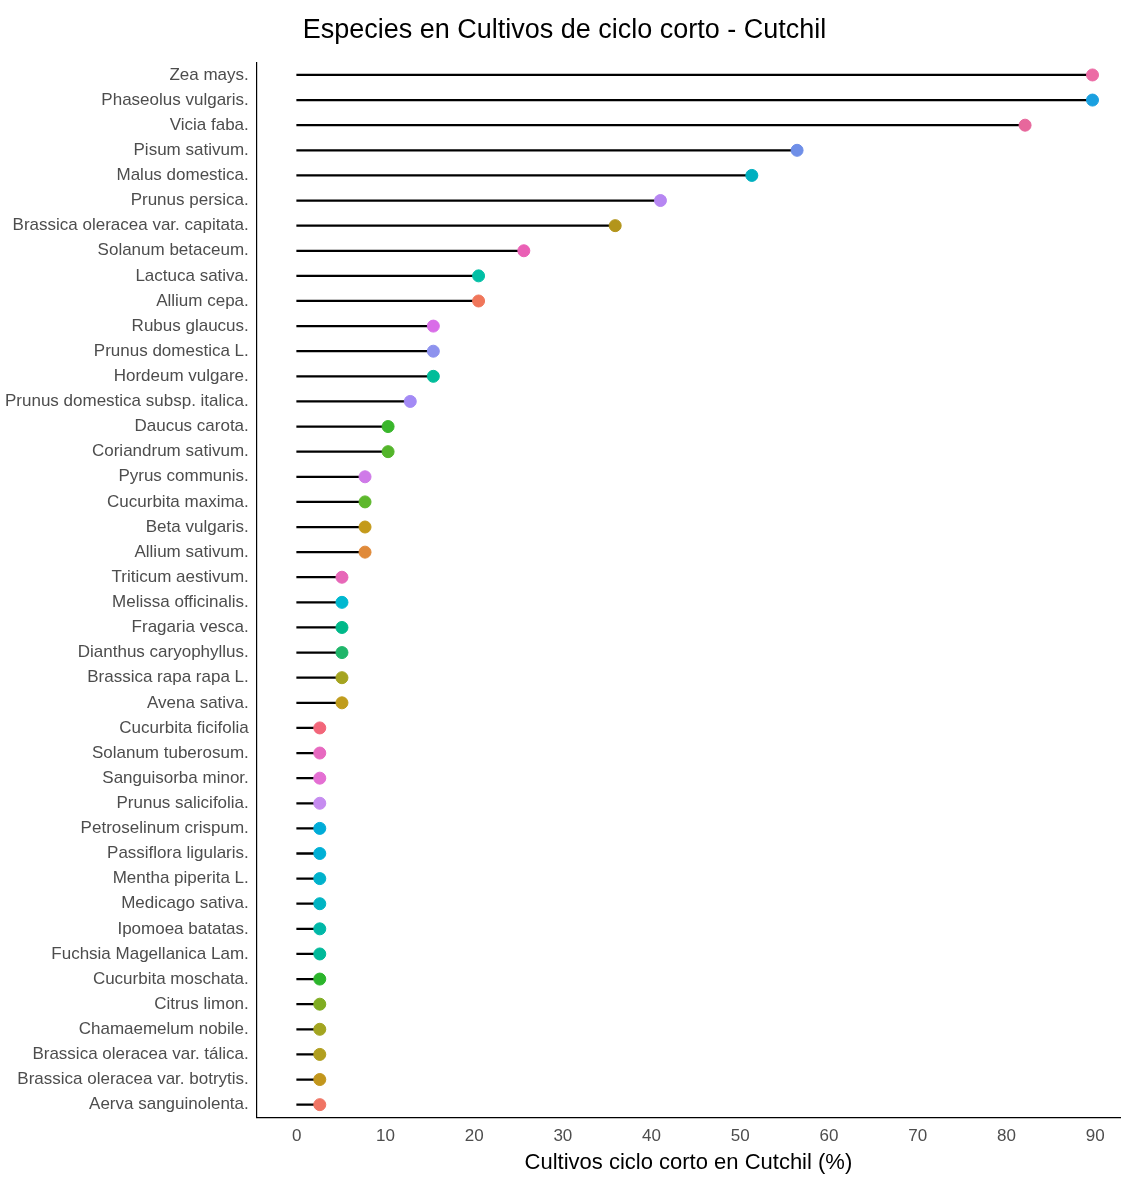  I want to click on y-tick-label: Malus domestica., so click(182, 175).